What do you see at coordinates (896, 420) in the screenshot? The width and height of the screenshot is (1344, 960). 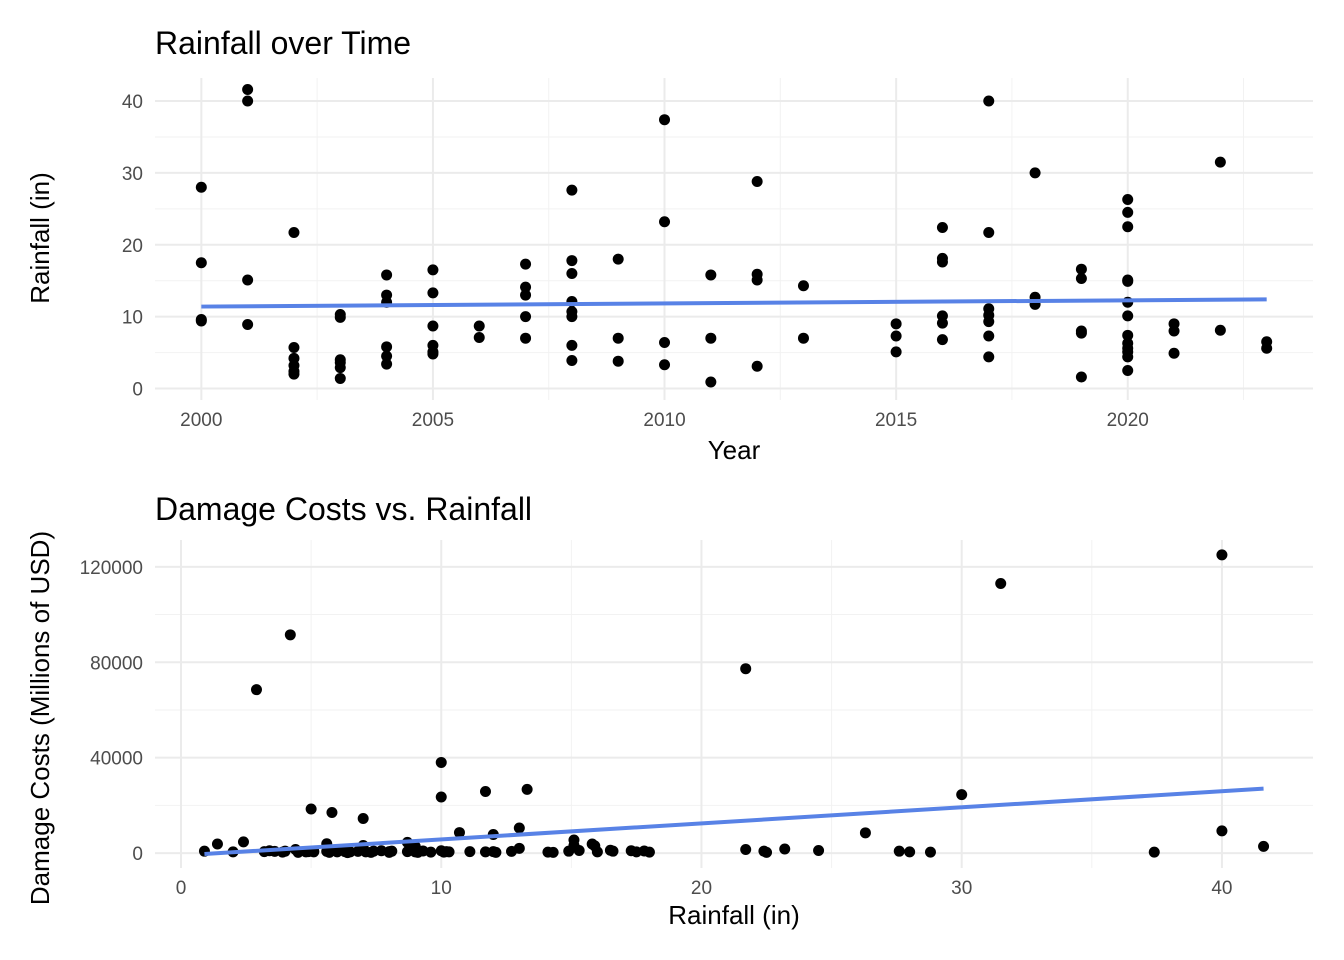 I see `x-tick-label: 2015` at bounding box center [896, 420].